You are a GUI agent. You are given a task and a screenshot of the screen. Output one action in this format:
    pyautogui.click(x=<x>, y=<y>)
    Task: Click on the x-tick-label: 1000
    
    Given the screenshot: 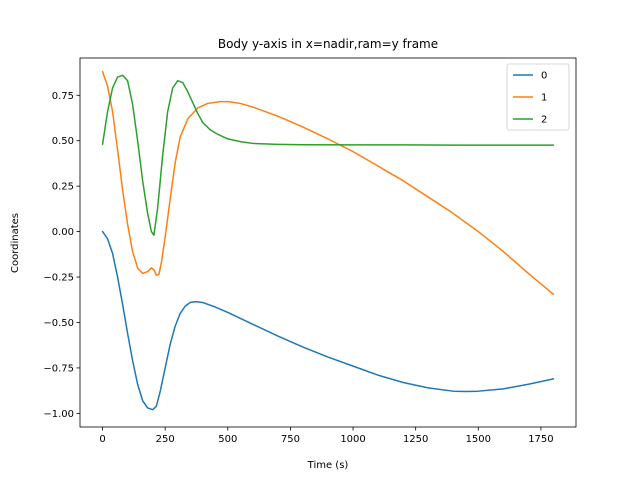 What is the action you would take?
    pyautogui.click(x=352, y=439)
    